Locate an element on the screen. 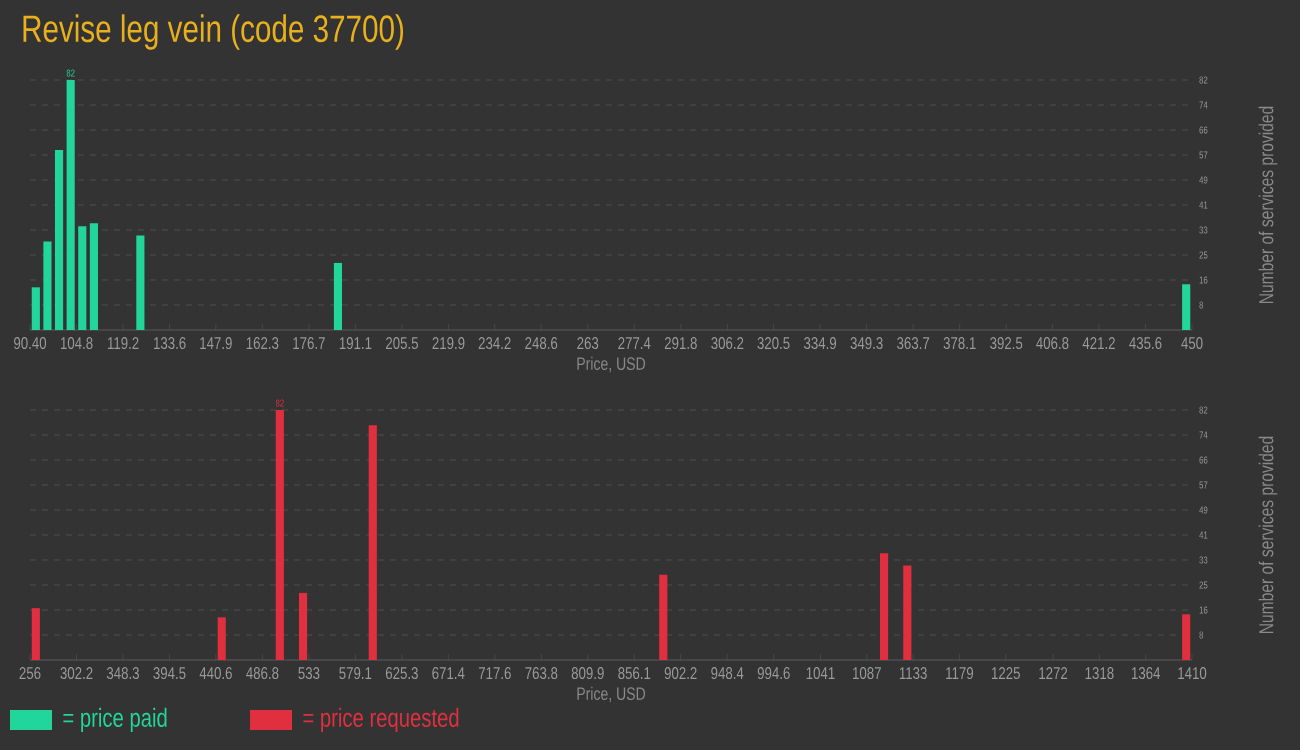 The width and height of the screenshot is (1300, 750). x-tick-label: 90.40 is located at coordinates (30, 343).